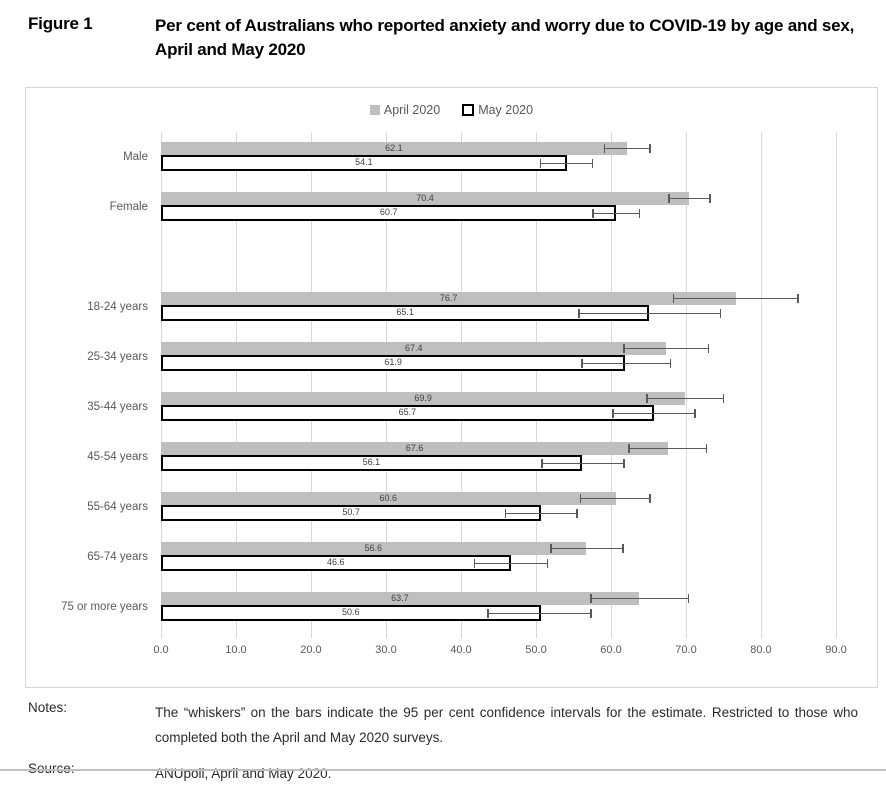 The image size is (886, 797). What do you see at coordinates (393, 363) in the screenshot?
I see `bar-may-2020: 61.9` at bounding box center [393, 363].